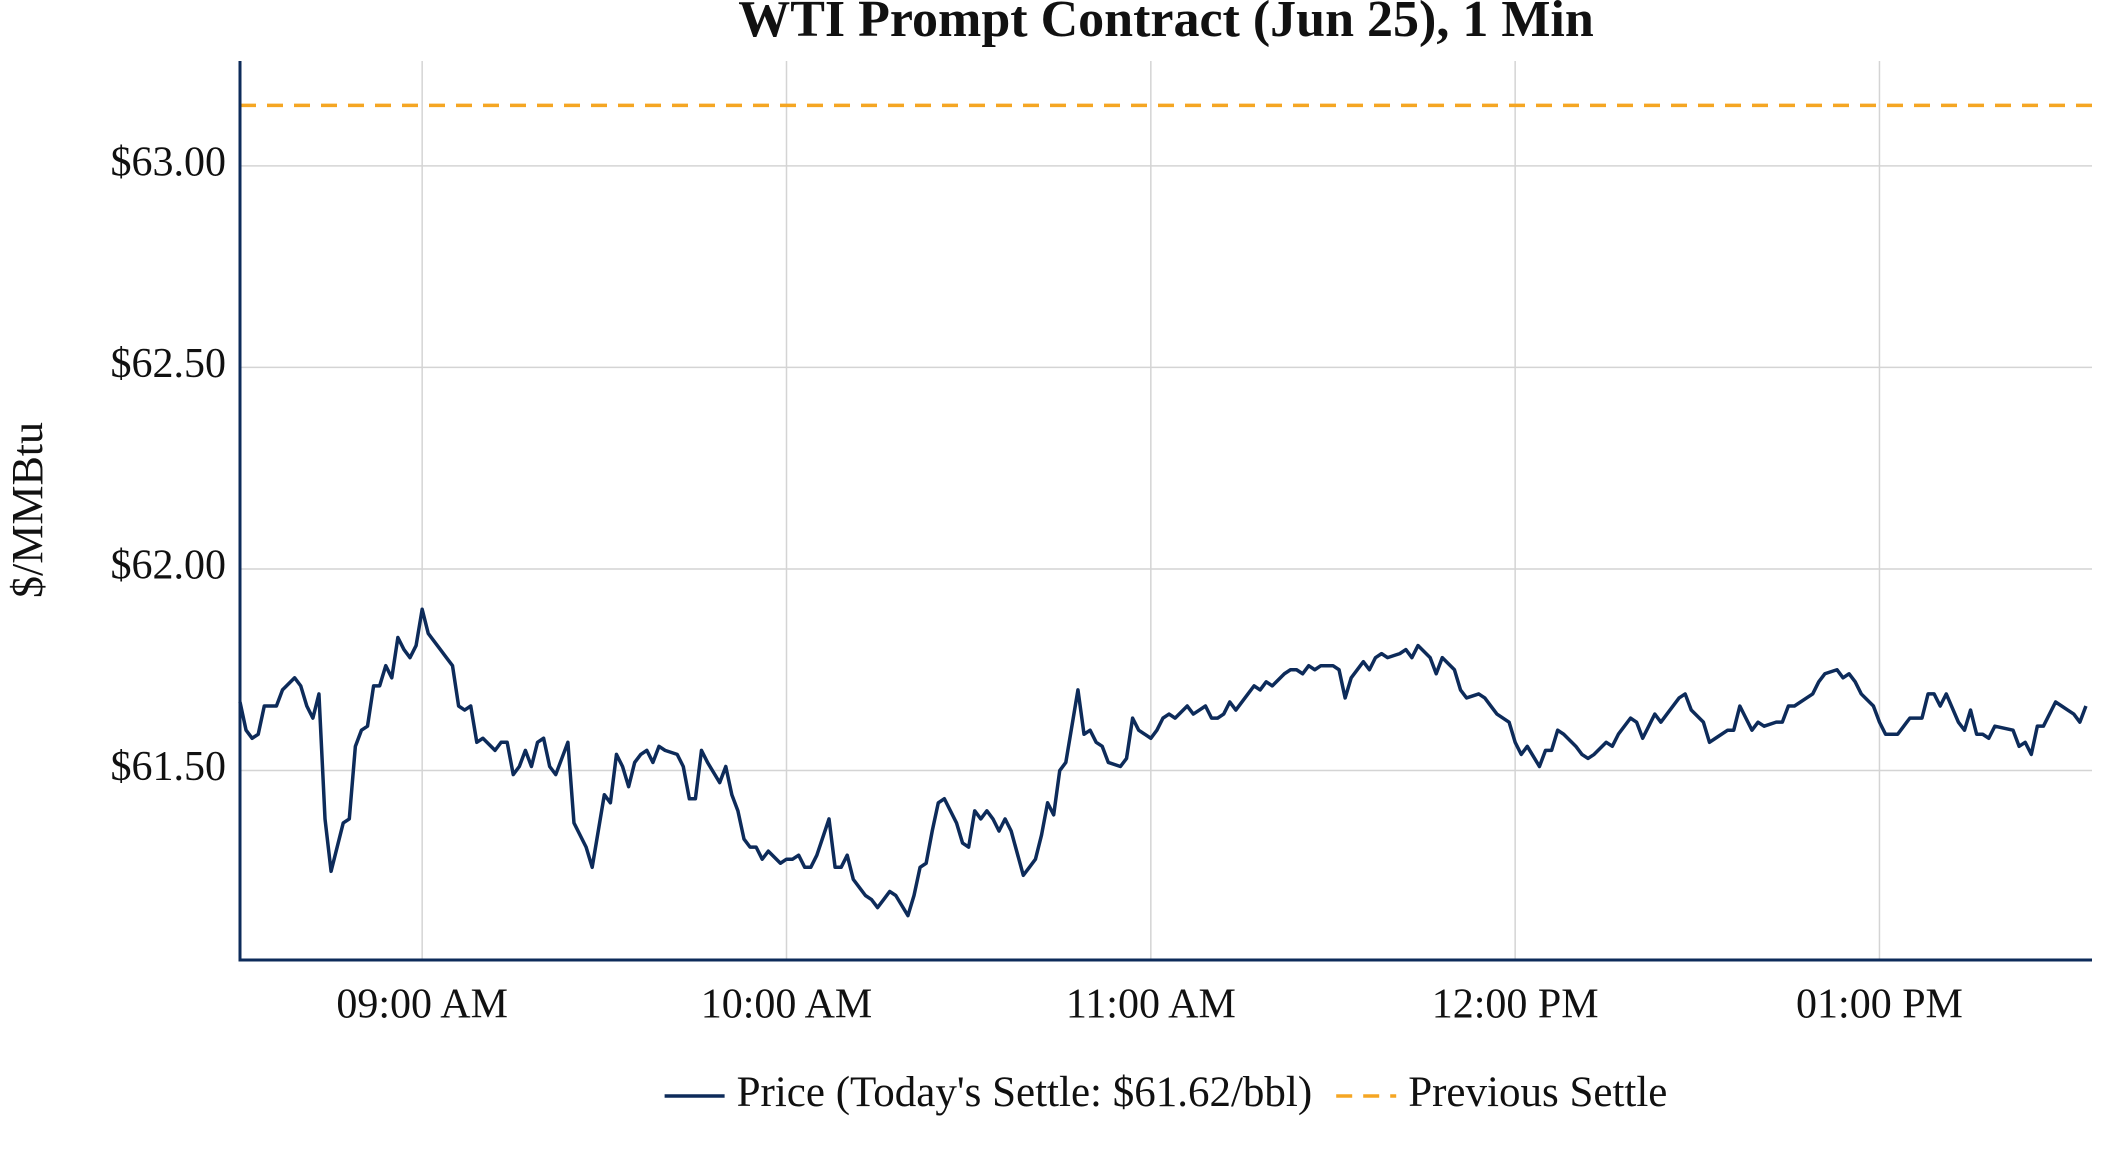 The width and height of the screenshot is (2112, 1152). I want to click on x-tick-label: 11:00 AM, so click(1151, 1005).